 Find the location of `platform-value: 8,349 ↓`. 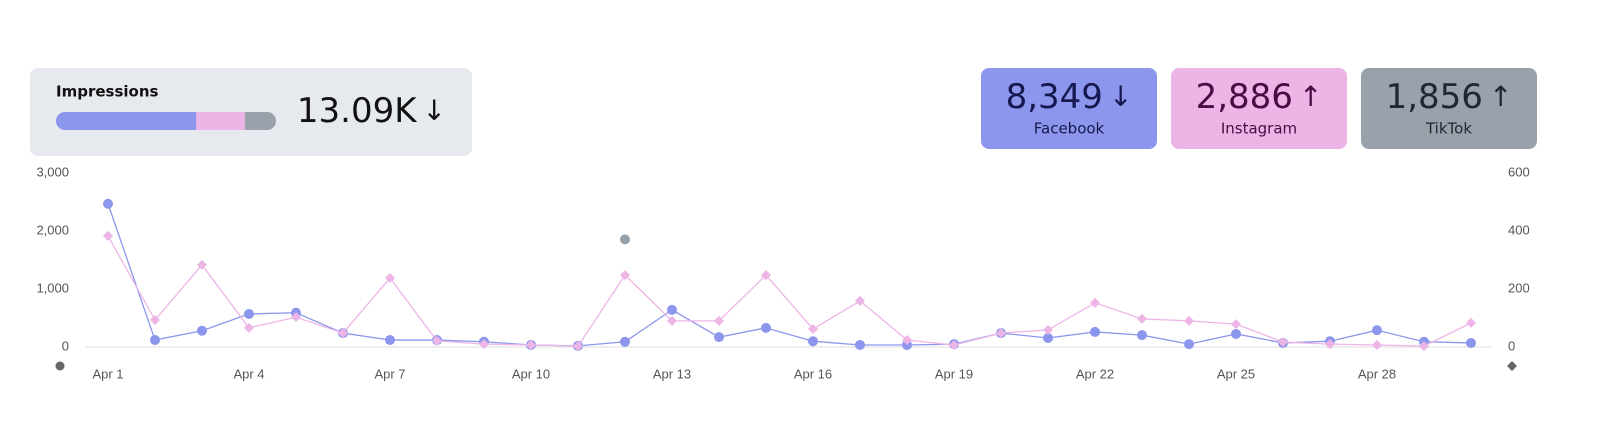

platform-value: 8,349 ↓ is located at coordinates (1069, 97).